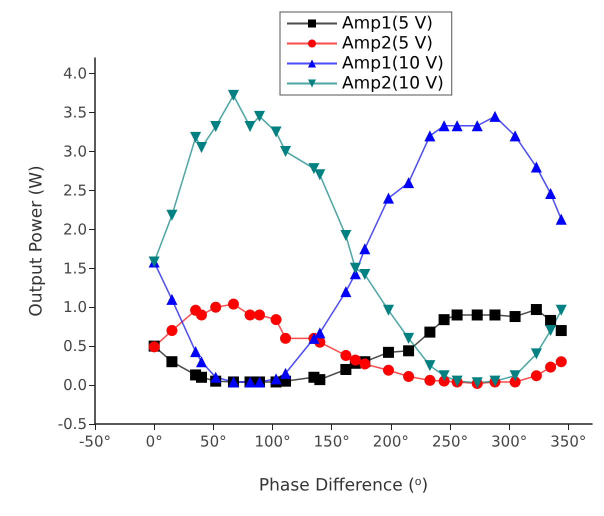  I want to click on y-tick-label: 0.0, so click(75, 385).